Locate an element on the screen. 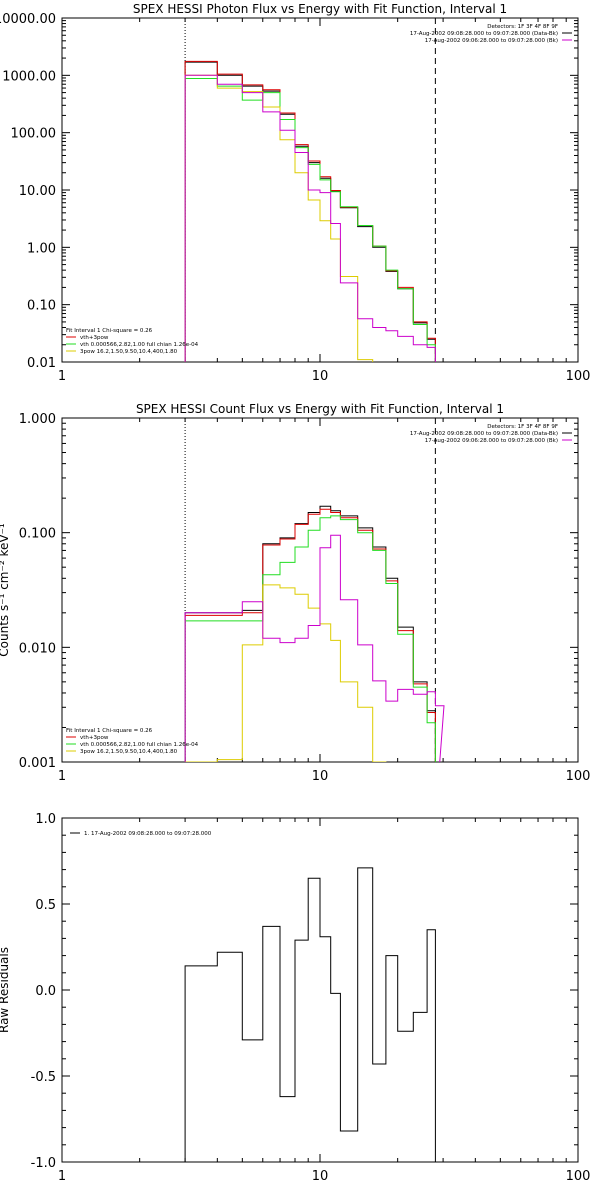 The width and height of the screenshot is (600, 1200). y-tick-label: 1.0 is located at coordinates (45, 819).